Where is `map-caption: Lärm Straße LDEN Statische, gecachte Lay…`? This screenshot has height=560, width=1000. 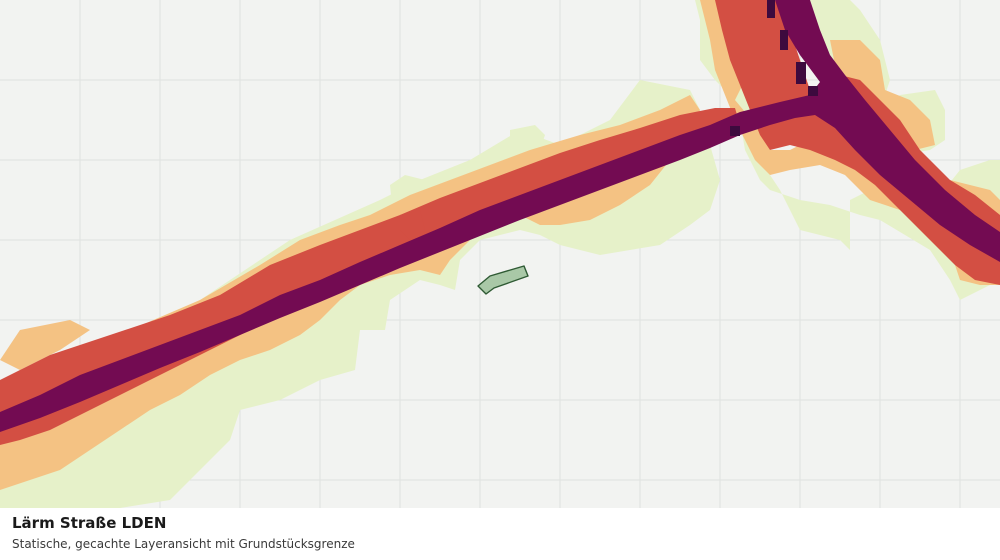
map-caption: Lärm Straße LDEN Statische, gecachte Lay… is located at coordinates (500, 534).